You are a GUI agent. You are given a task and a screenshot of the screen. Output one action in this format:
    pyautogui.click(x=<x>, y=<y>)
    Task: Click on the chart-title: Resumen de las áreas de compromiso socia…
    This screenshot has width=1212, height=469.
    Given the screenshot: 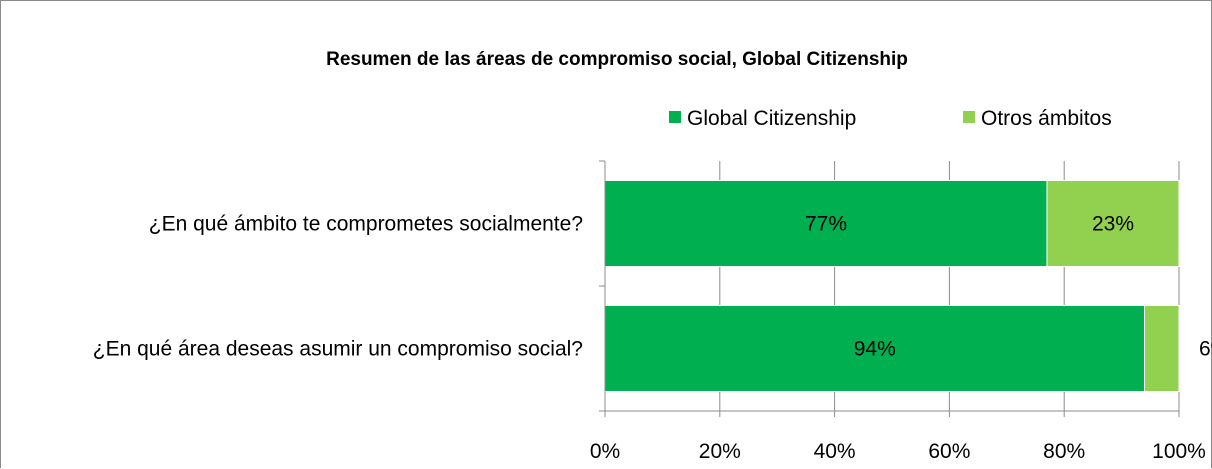 What is the action you would take?
    pyautogui.click(x=617, y=59)
    